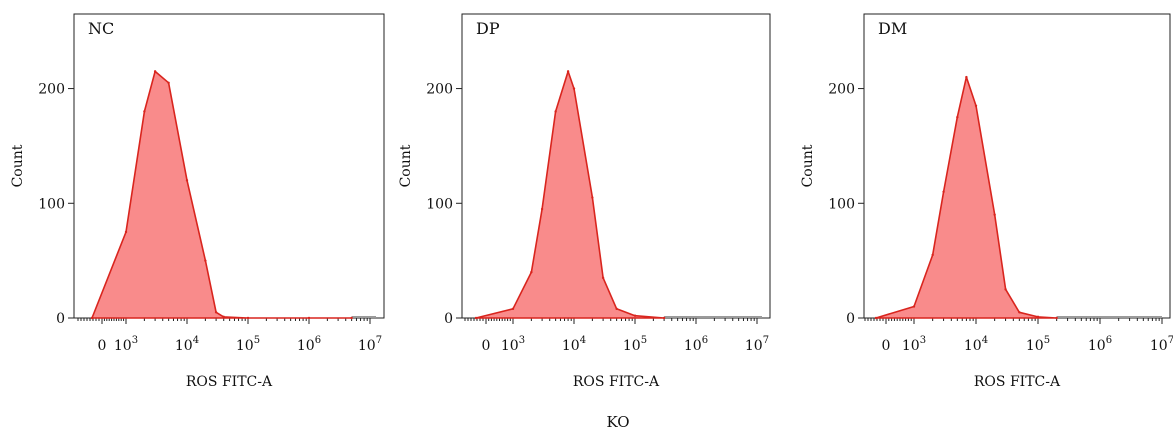 The image size is (1173, 437). I want to click on panel-label: DP, so click(488, 28).